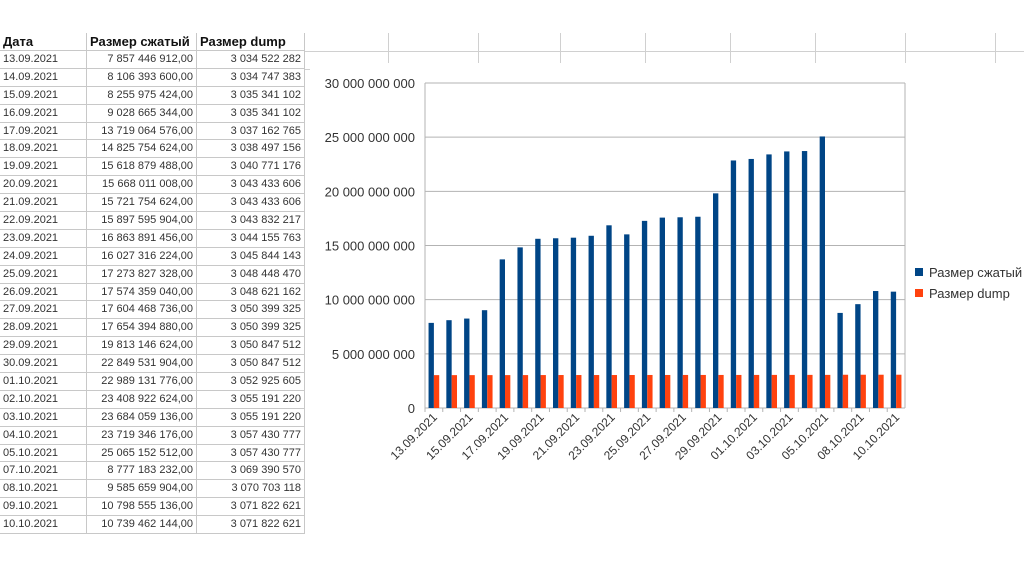 This screenshot has width=1024, height=574. Describe the element at coordinates (251, 381) in the screenshot. I see `cell: 3 052 925 605` at that location.